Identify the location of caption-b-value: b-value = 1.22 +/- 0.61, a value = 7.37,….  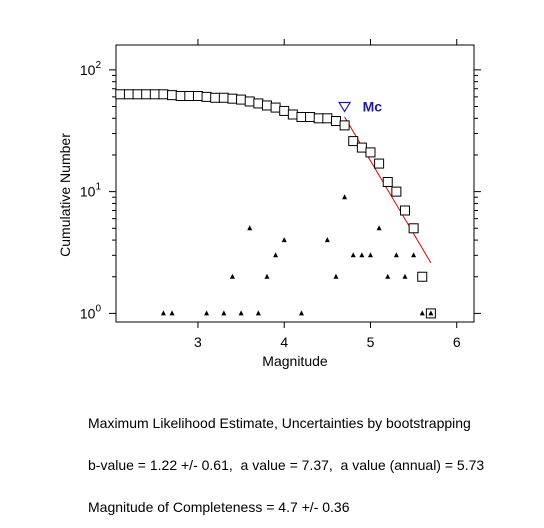
(286, 465).